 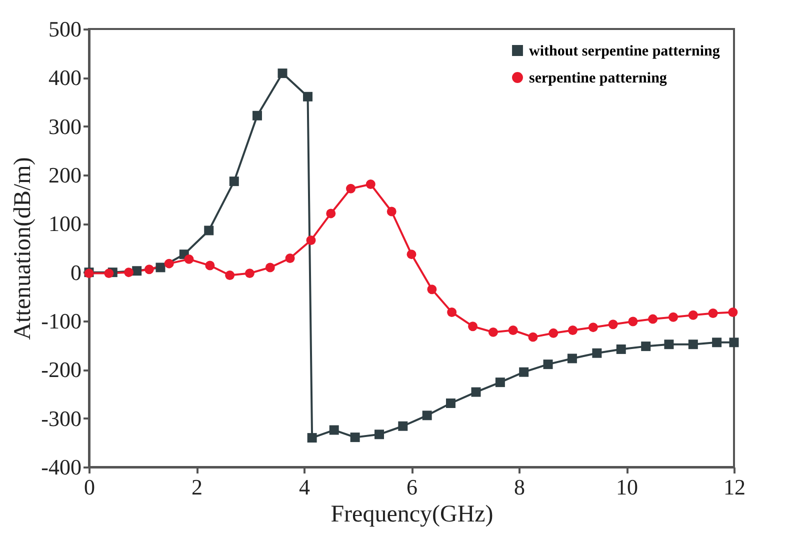 What do you see at coordinates (519, 487) in the screenshot?
I see `x-tick-label: 8` at bounding box center [519, 487].